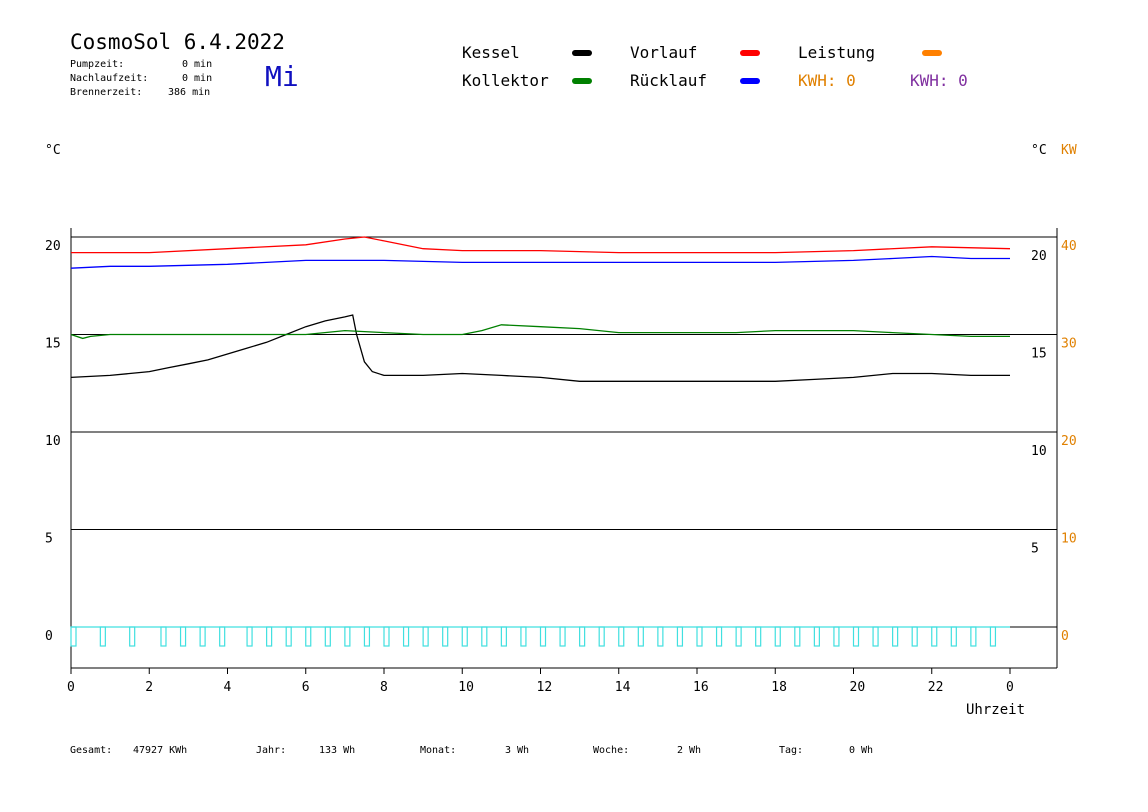  I want to click on legend-kwh-purple: KWH: 0, so click(939, 80).